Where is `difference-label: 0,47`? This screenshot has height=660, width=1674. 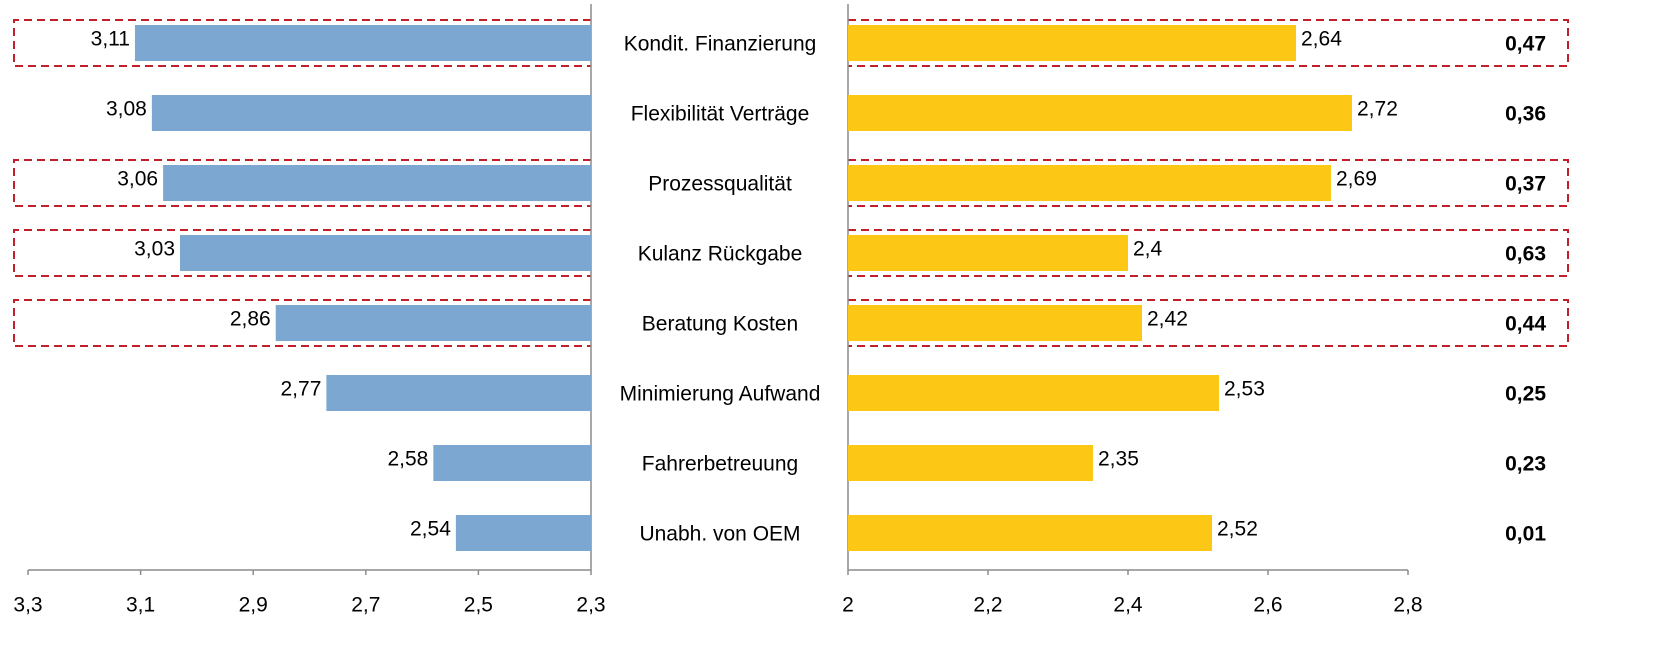 difference-label: 0,47 is located at coordinates (1525, 44).